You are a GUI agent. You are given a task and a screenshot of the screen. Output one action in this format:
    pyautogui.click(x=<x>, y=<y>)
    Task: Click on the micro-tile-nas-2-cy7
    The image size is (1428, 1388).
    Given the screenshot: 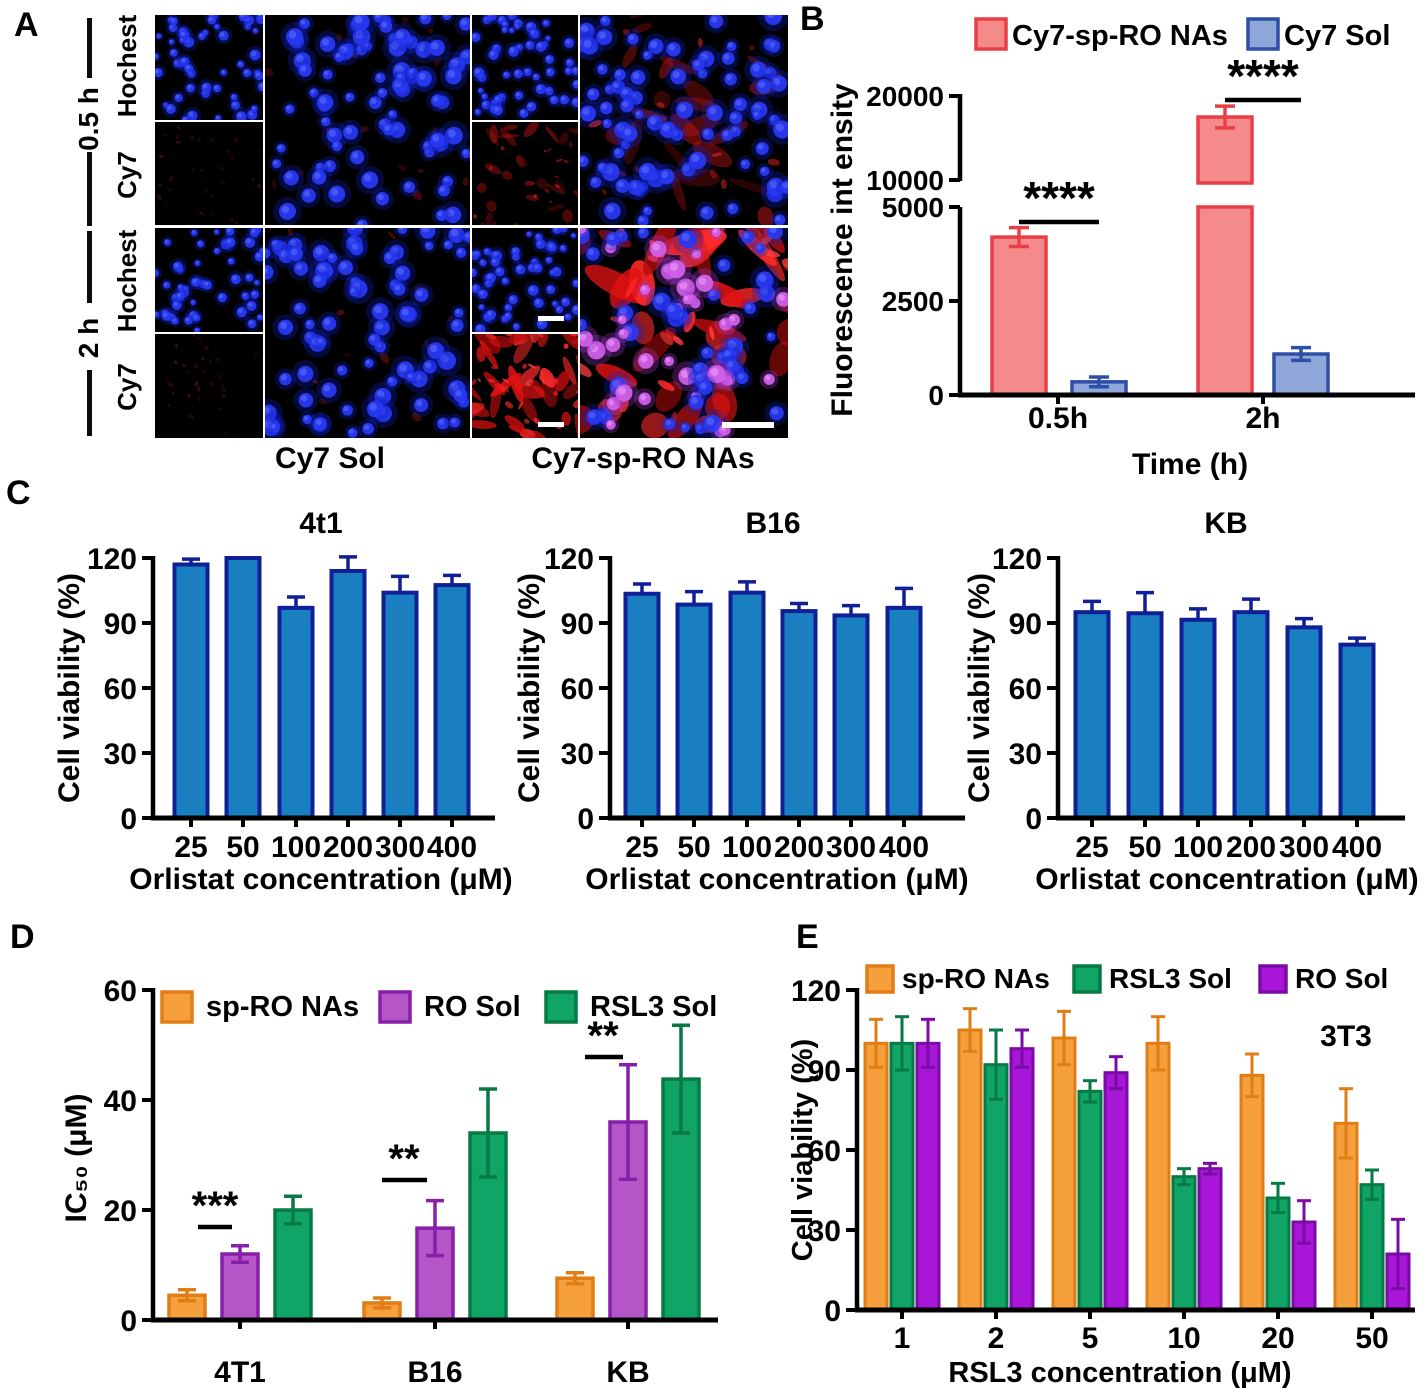 What is the action you would take?
    pyautogui.click(x=525, y=386)
    